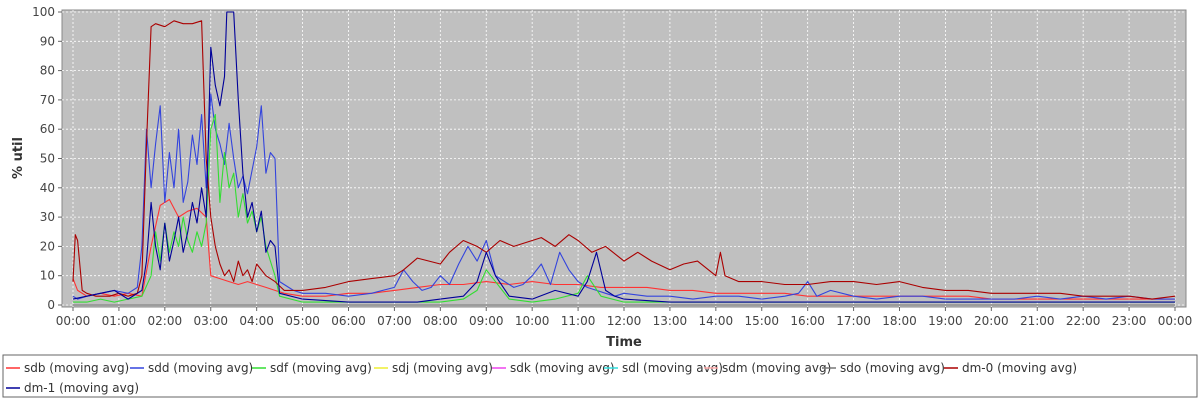 The image size is (1200, 404). I want to click on x-tick-label: 05:00, so click(302, 321).